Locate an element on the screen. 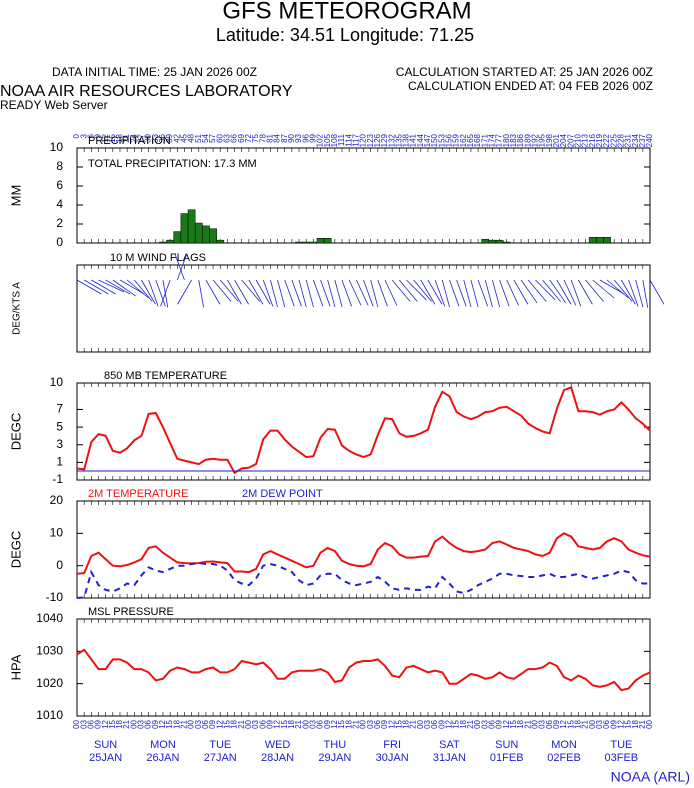 The image size is (694, 788). top-hour-label: 180 is located at coordinates (506, 140).